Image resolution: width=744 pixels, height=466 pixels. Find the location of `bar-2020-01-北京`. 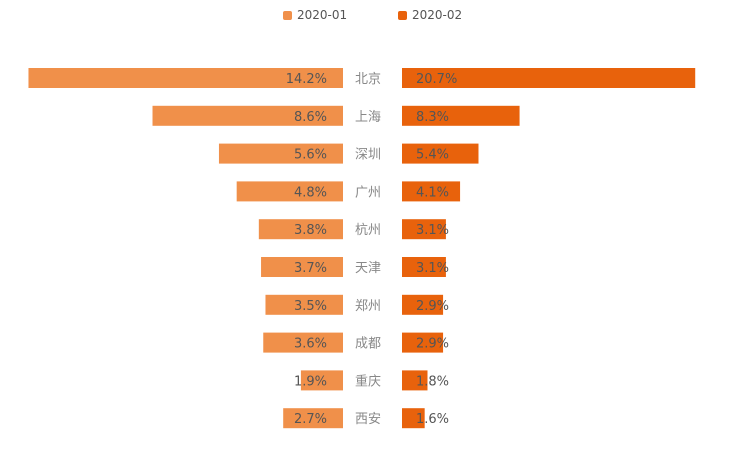

bar-2020-01-北京 is located at coordinates (185, 78).